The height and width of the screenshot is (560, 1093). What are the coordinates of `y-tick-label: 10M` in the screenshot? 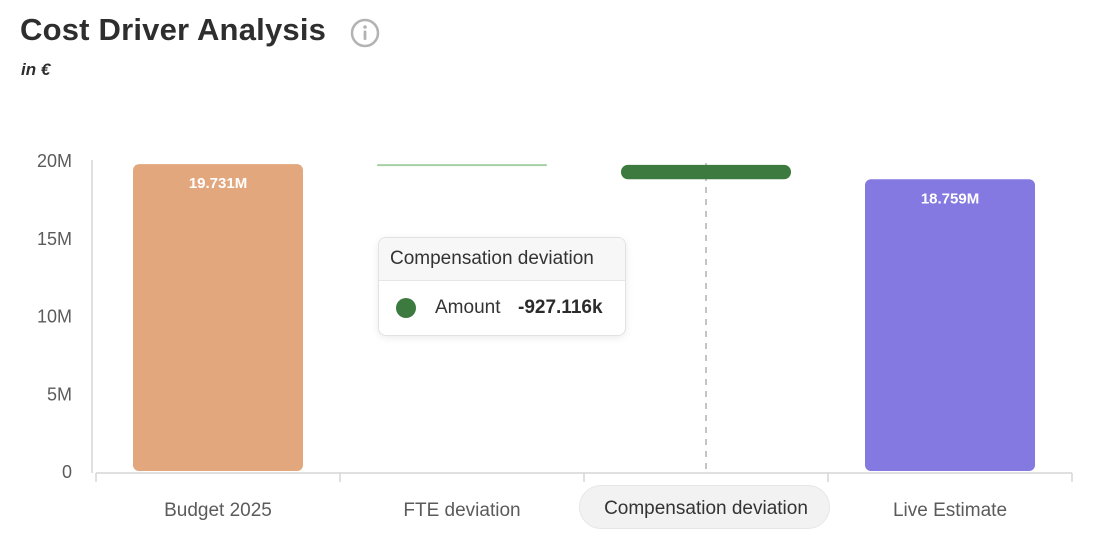 It's located at (54, 317).